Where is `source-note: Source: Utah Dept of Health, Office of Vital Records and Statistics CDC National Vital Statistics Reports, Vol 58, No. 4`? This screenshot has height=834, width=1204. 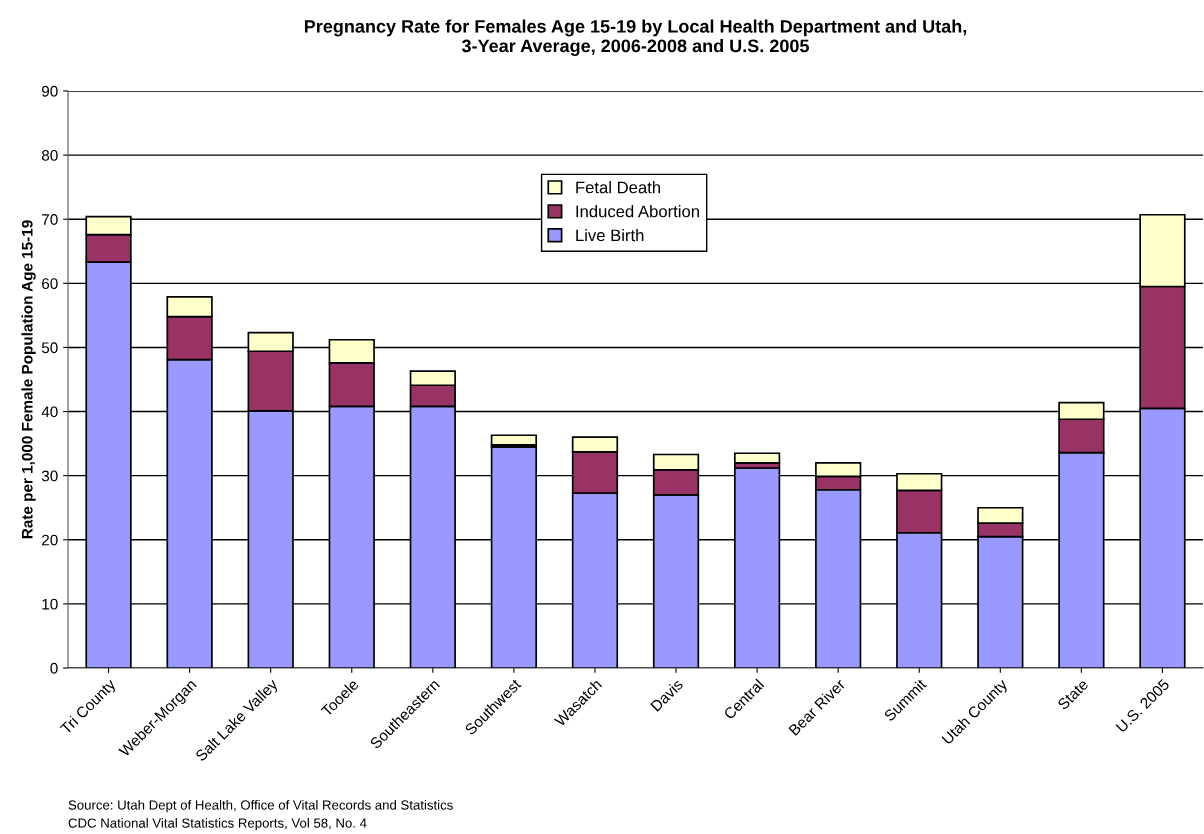 source-note: Source: Utah Dept of Health, Office of Vital Records and Statistics CDC National Vital Statistics Reports, Vol 58, No. 4 is located at coordinates (260, 815).